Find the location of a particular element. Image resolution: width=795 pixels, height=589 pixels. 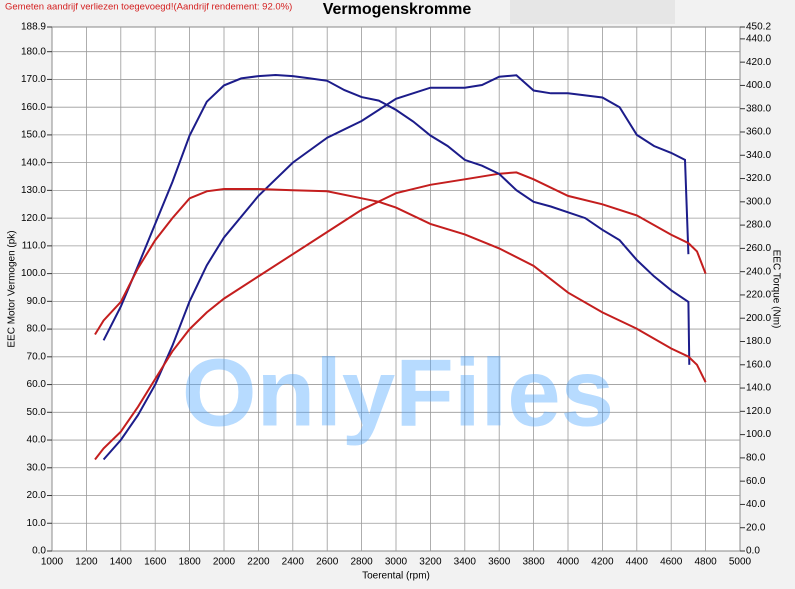

x-tick-label: 1000 is located at coordinates (52, 562).